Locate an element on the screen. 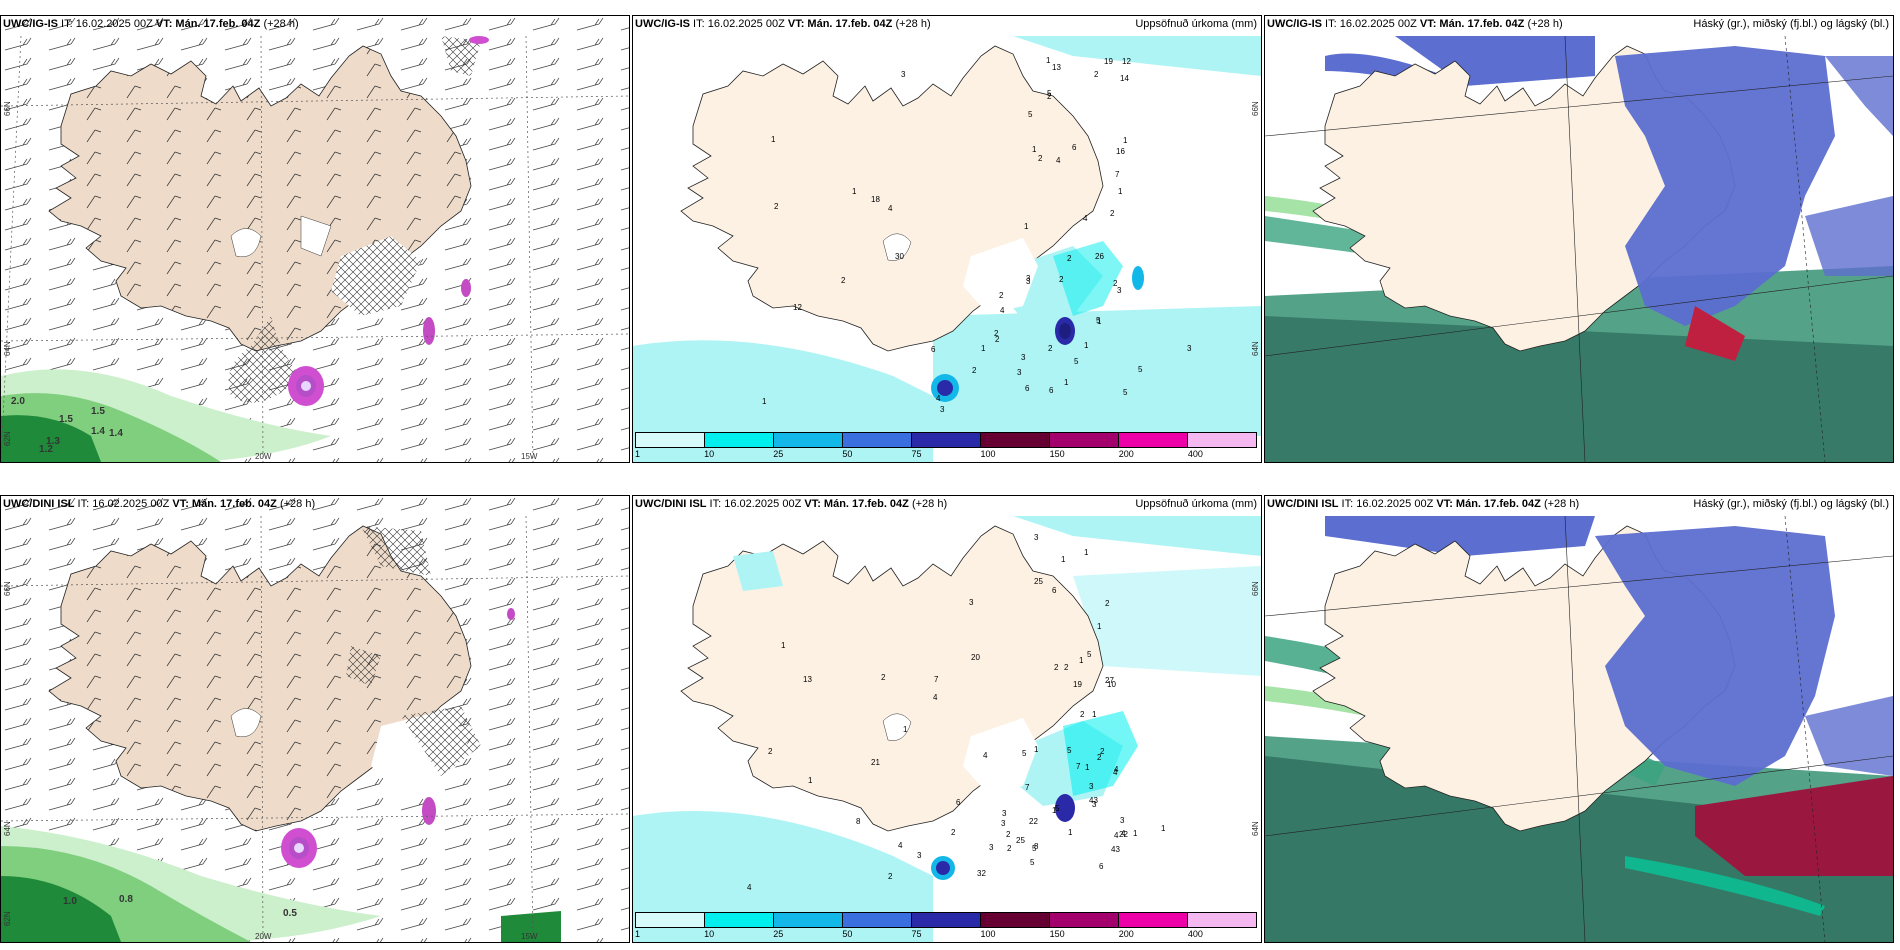 This screenshot has height=950, width=1900. precip-value-label: 16 is located at coordinates (1120, 151).